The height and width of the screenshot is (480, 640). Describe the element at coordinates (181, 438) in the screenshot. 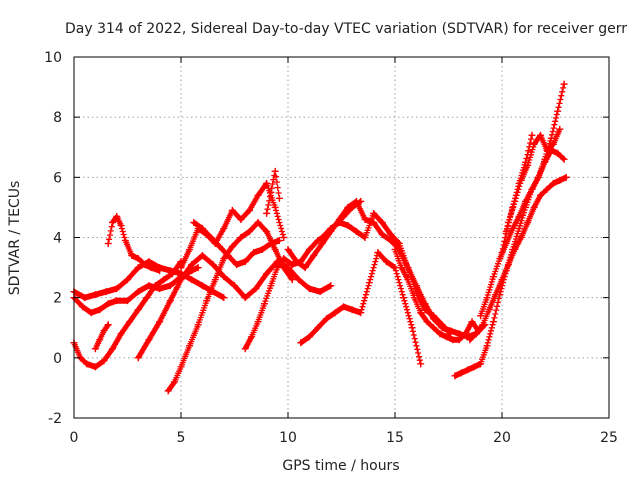

I see `x-tick-label: 5` at that location.